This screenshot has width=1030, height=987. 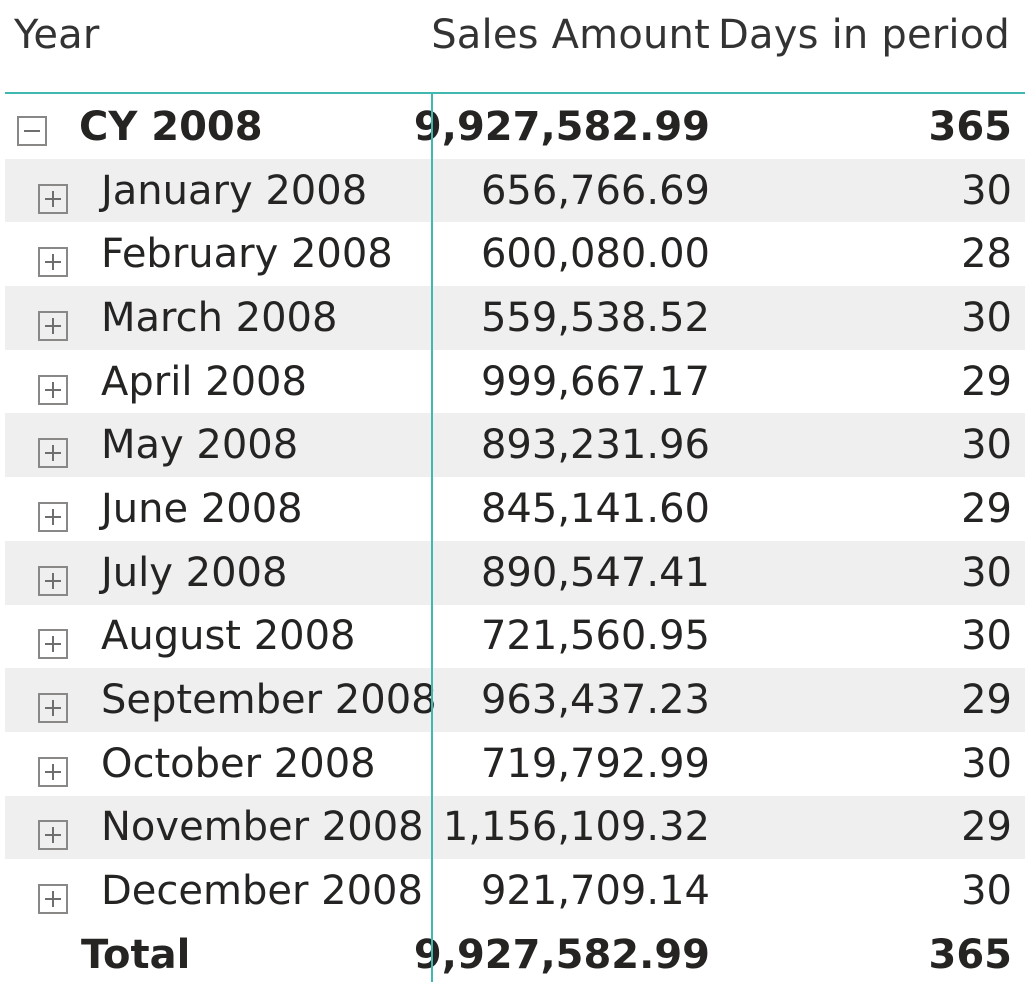 I want to click on column-header-row: Year Sales Amount Days in period, so click(x=515, y=46).